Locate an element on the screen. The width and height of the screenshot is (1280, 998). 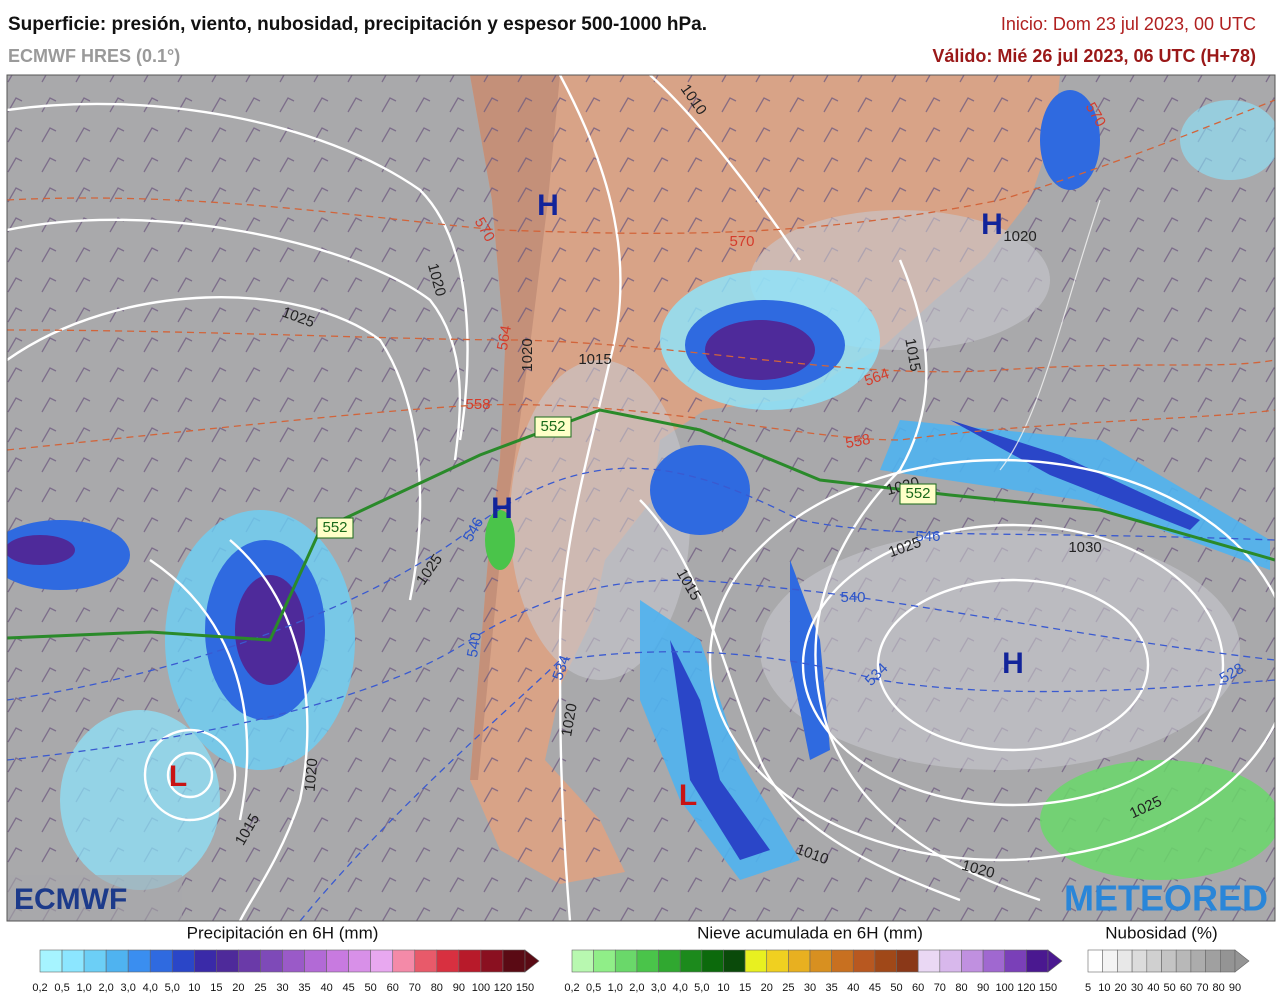
contour-label: 558 is located at coordinates (477, 404).